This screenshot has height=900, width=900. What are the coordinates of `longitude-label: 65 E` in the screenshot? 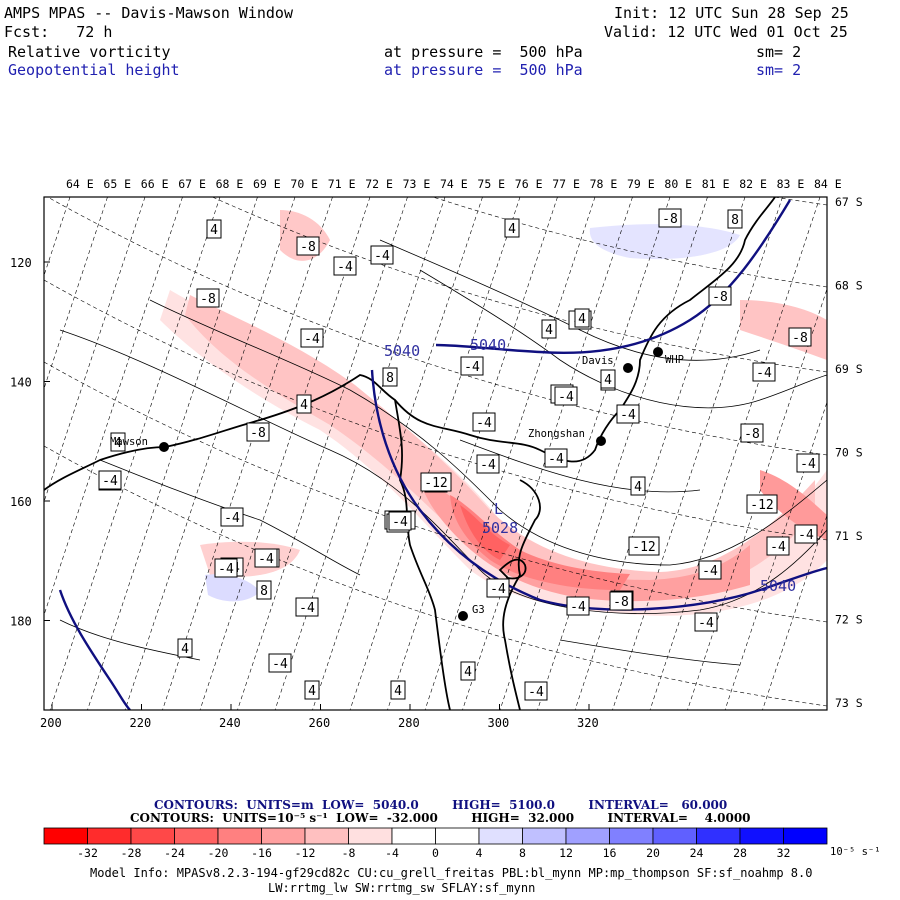 It's located at (117, 184).